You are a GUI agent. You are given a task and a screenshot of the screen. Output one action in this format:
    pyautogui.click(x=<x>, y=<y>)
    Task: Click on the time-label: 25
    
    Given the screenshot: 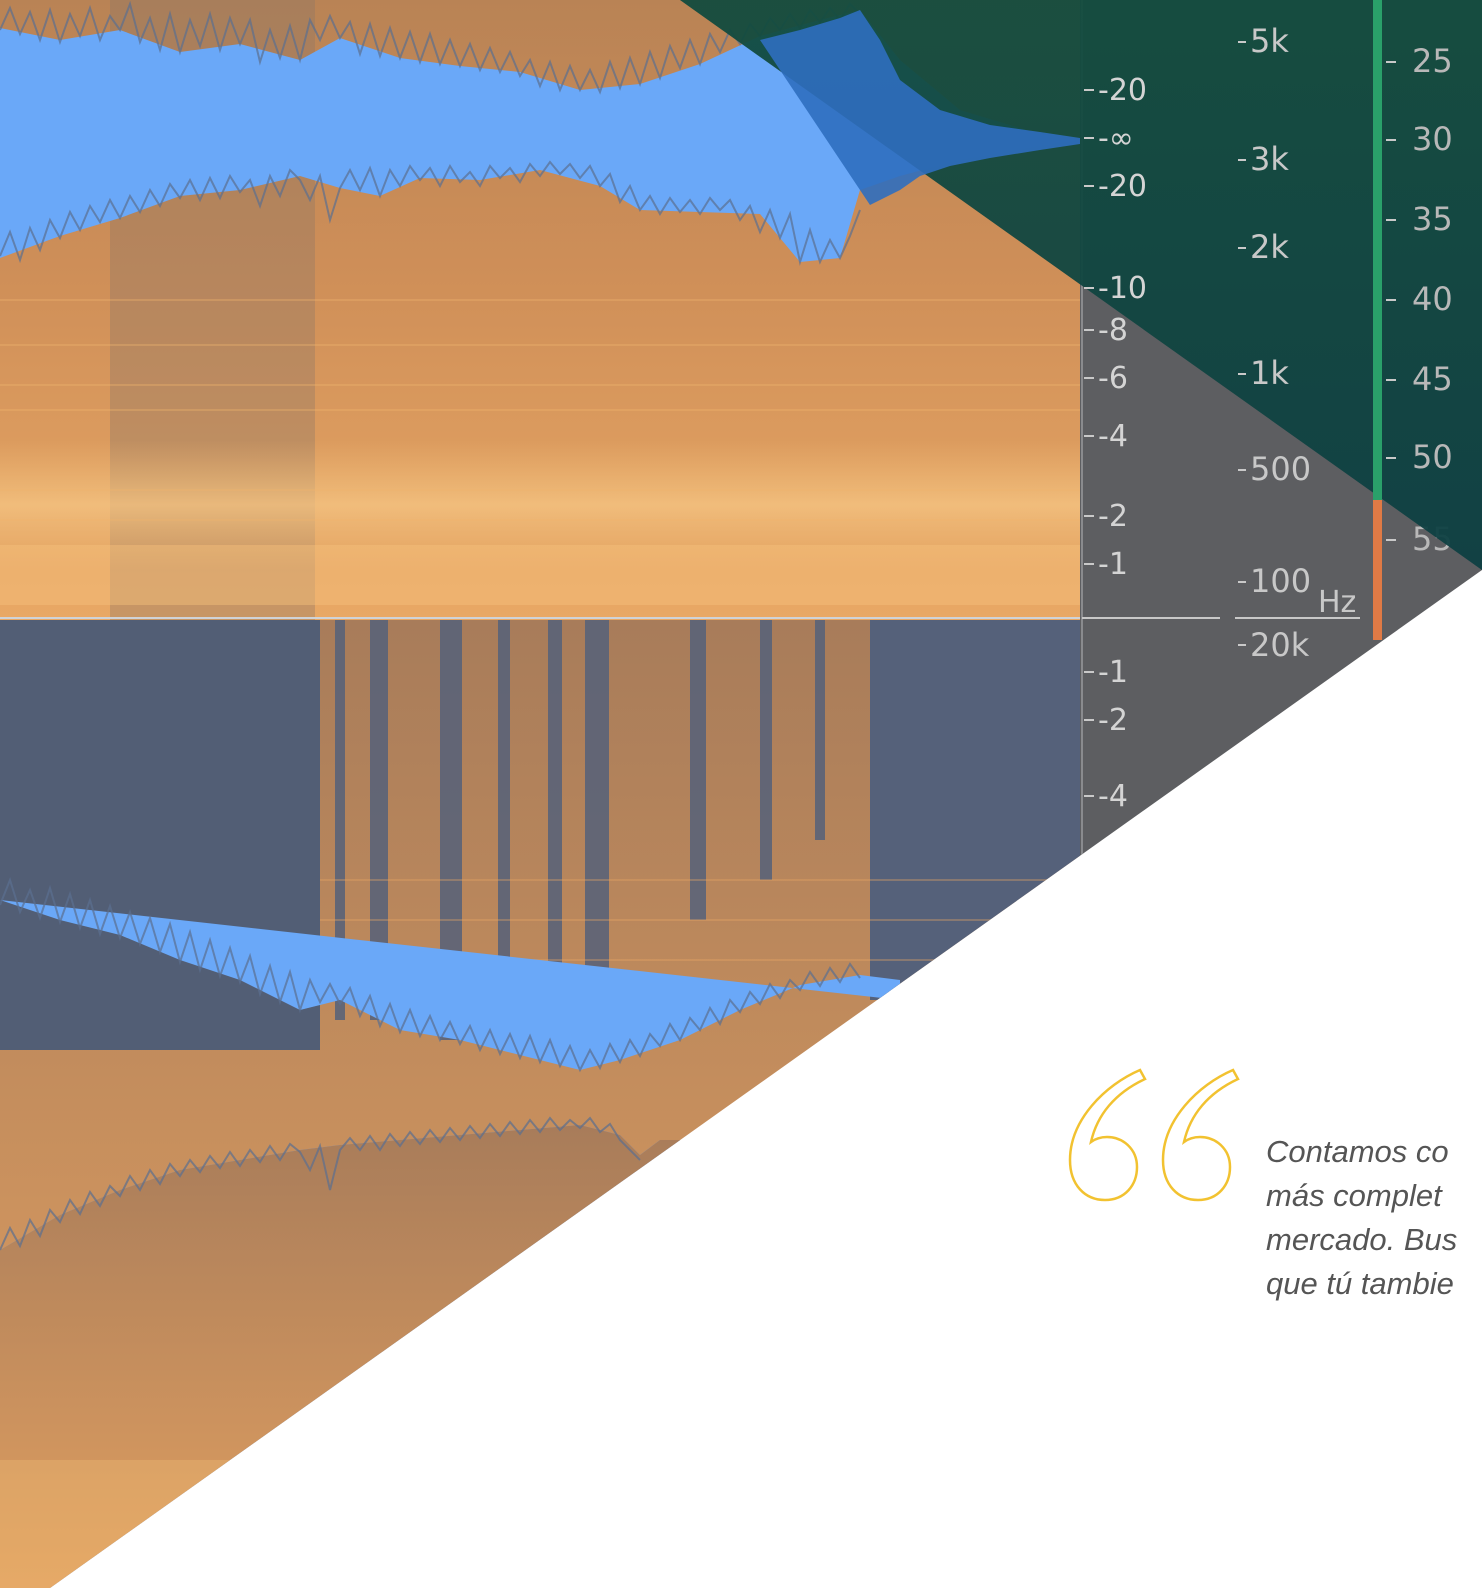 What is the action you would take?
    pyautogui.click(x=1432, y=61)
    